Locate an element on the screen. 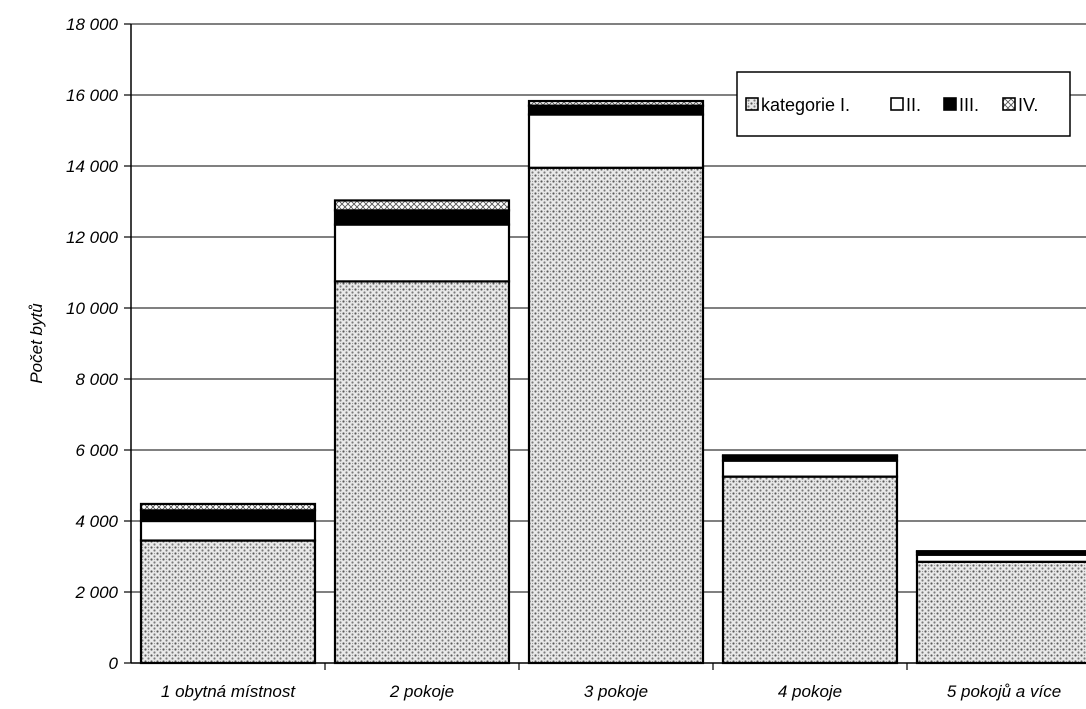  x-tick-label: 5 pokojů a více is located at coordinates (1004, 691).